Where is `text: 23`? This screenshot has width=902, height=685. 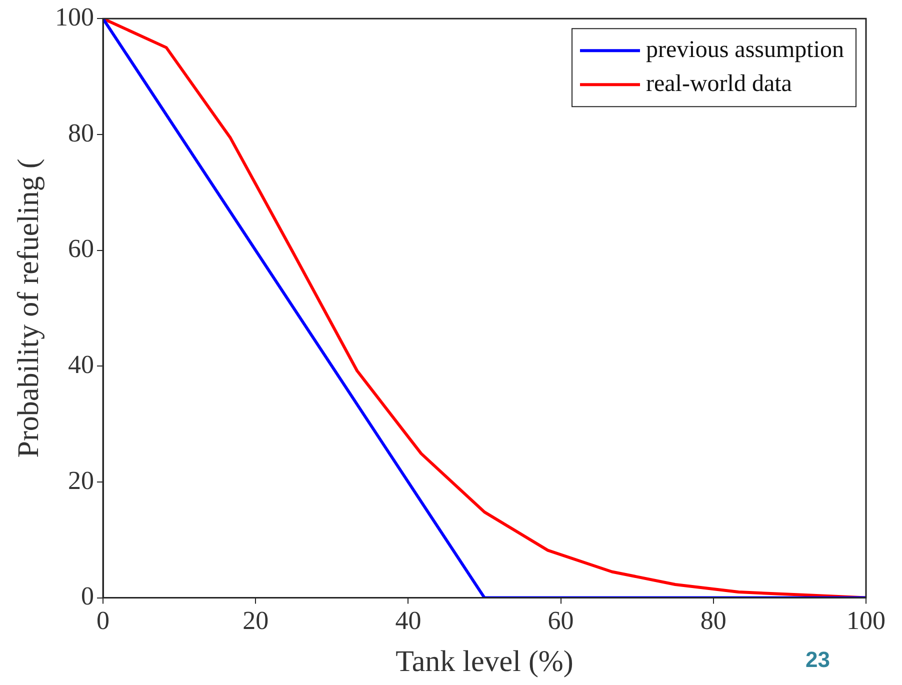
text: 23 is located at coordinates (818, 660).